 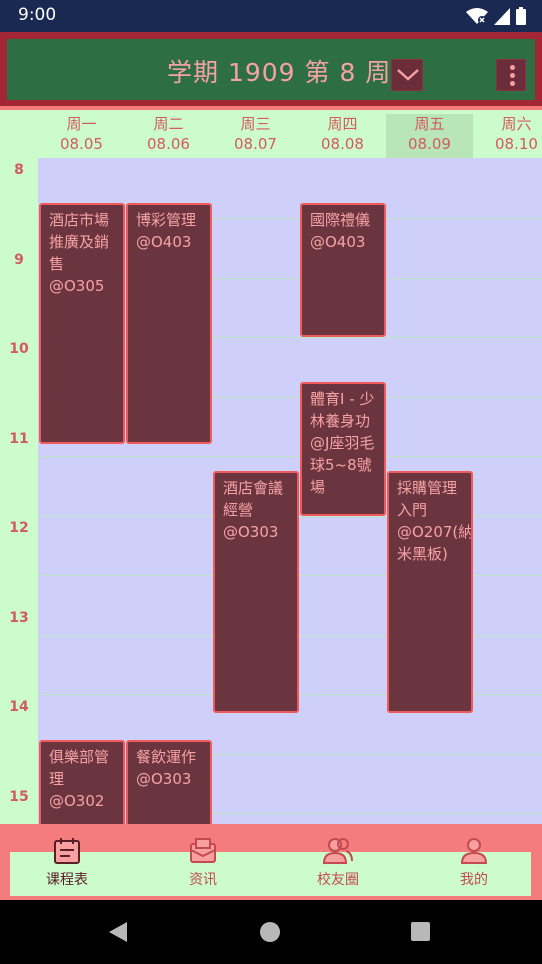 I want to click on week-dropdown-button, so click(x=407, y=75).